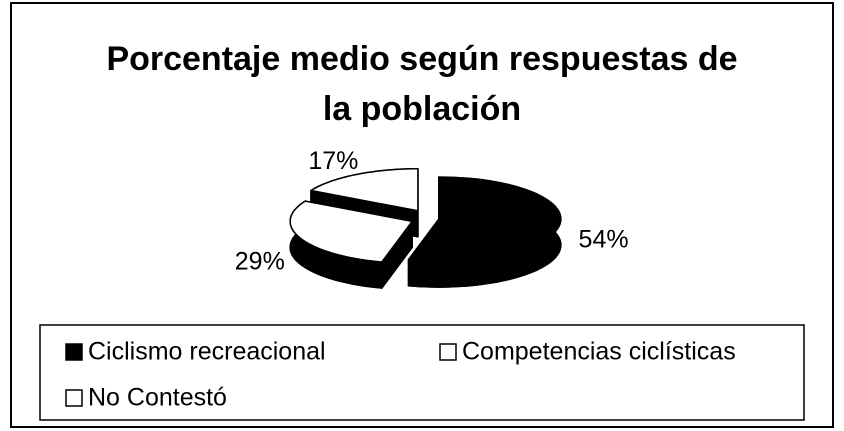 The width and height of the screenshot is (844, 431). What do you see at coordinates (157, 398) in the screenshot?
I see `legend-label: No Contestó` at bounding box center [157, 398].